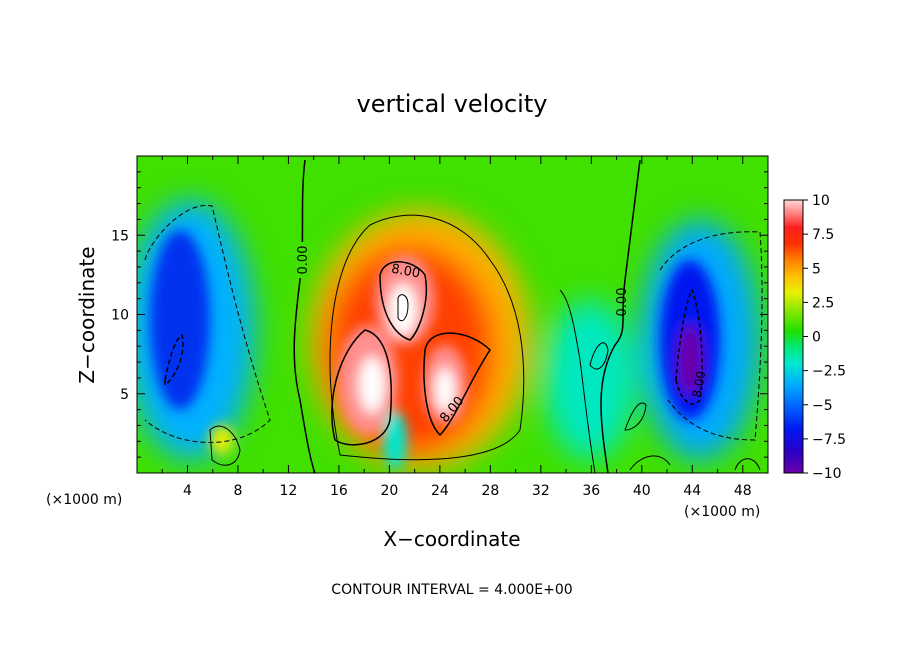 This screenshot has width=904, height=654. I want to click on x-units-left: (×1000 m), so click(84, 500).